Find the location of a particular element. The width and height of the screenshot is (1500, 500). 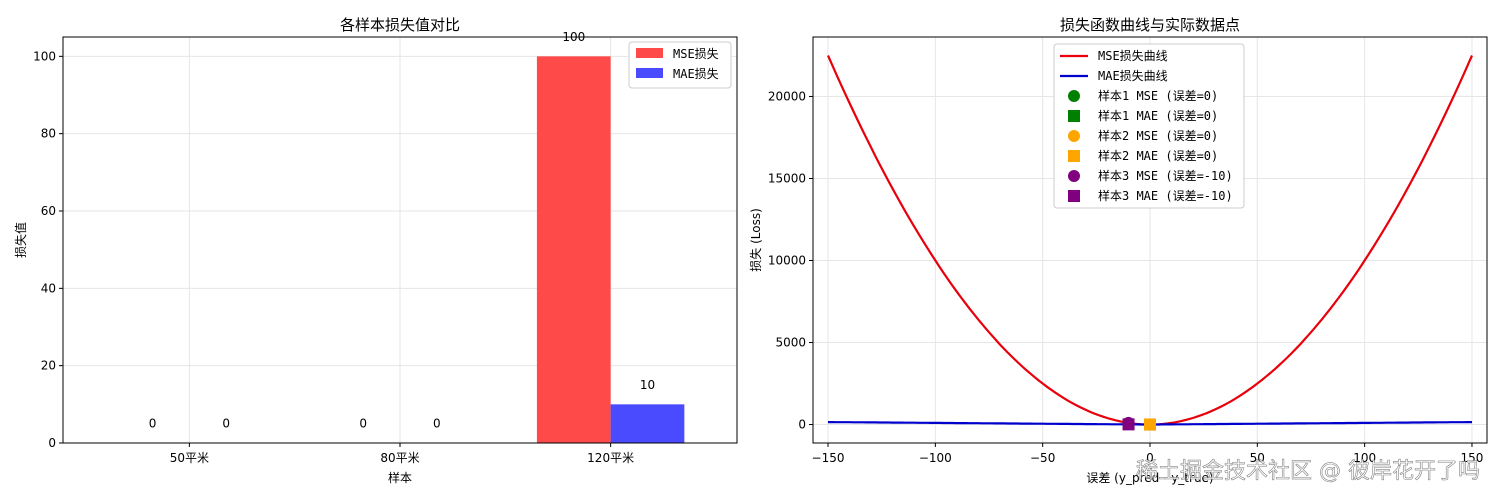

line-legend-label-sample2-mse: 样本2 MSE (误差=0) is located at coordinates (1158, 135).